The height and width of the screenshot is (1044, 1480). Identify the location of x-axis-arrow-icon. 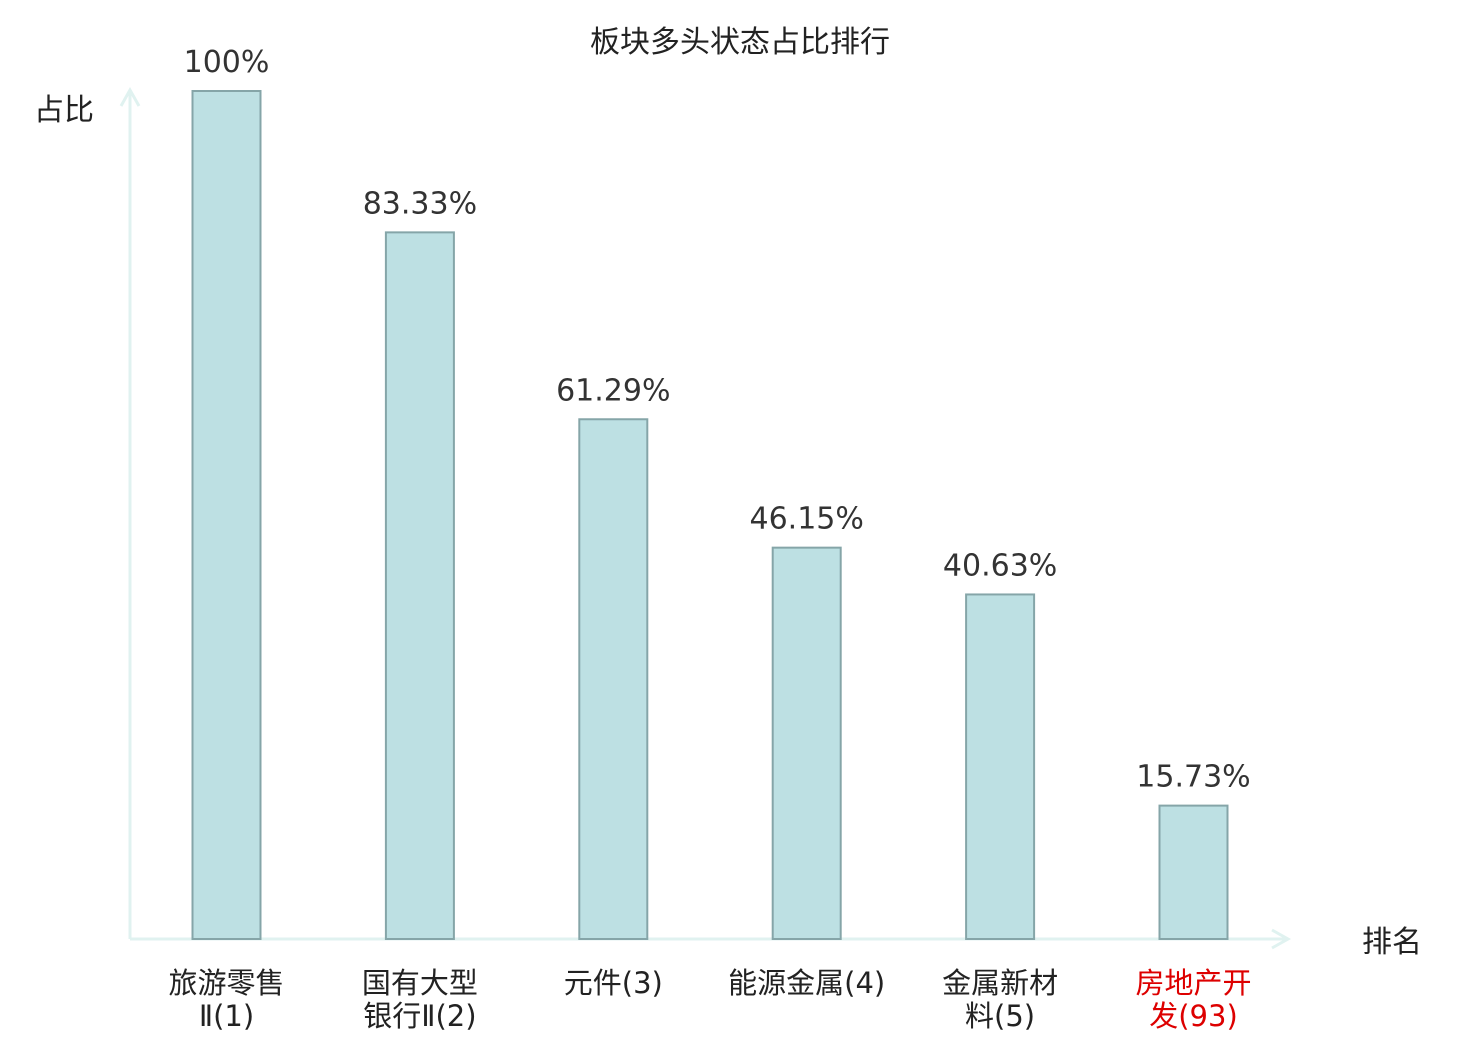
(1281, 939).